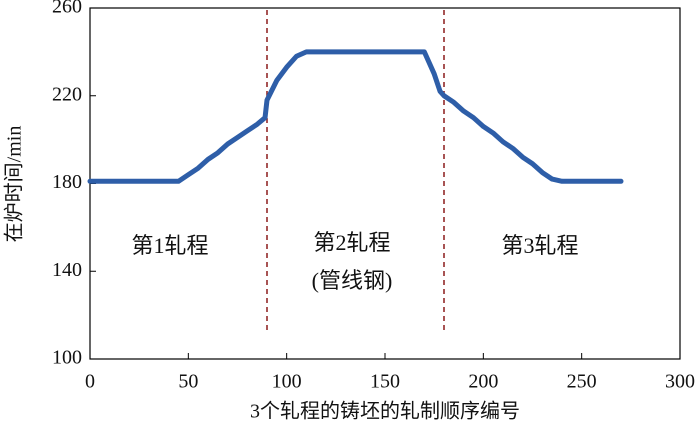  Describe the element at coordinates (680, 382) in the screenshot. I see `x-tick-label: 300` at that location.